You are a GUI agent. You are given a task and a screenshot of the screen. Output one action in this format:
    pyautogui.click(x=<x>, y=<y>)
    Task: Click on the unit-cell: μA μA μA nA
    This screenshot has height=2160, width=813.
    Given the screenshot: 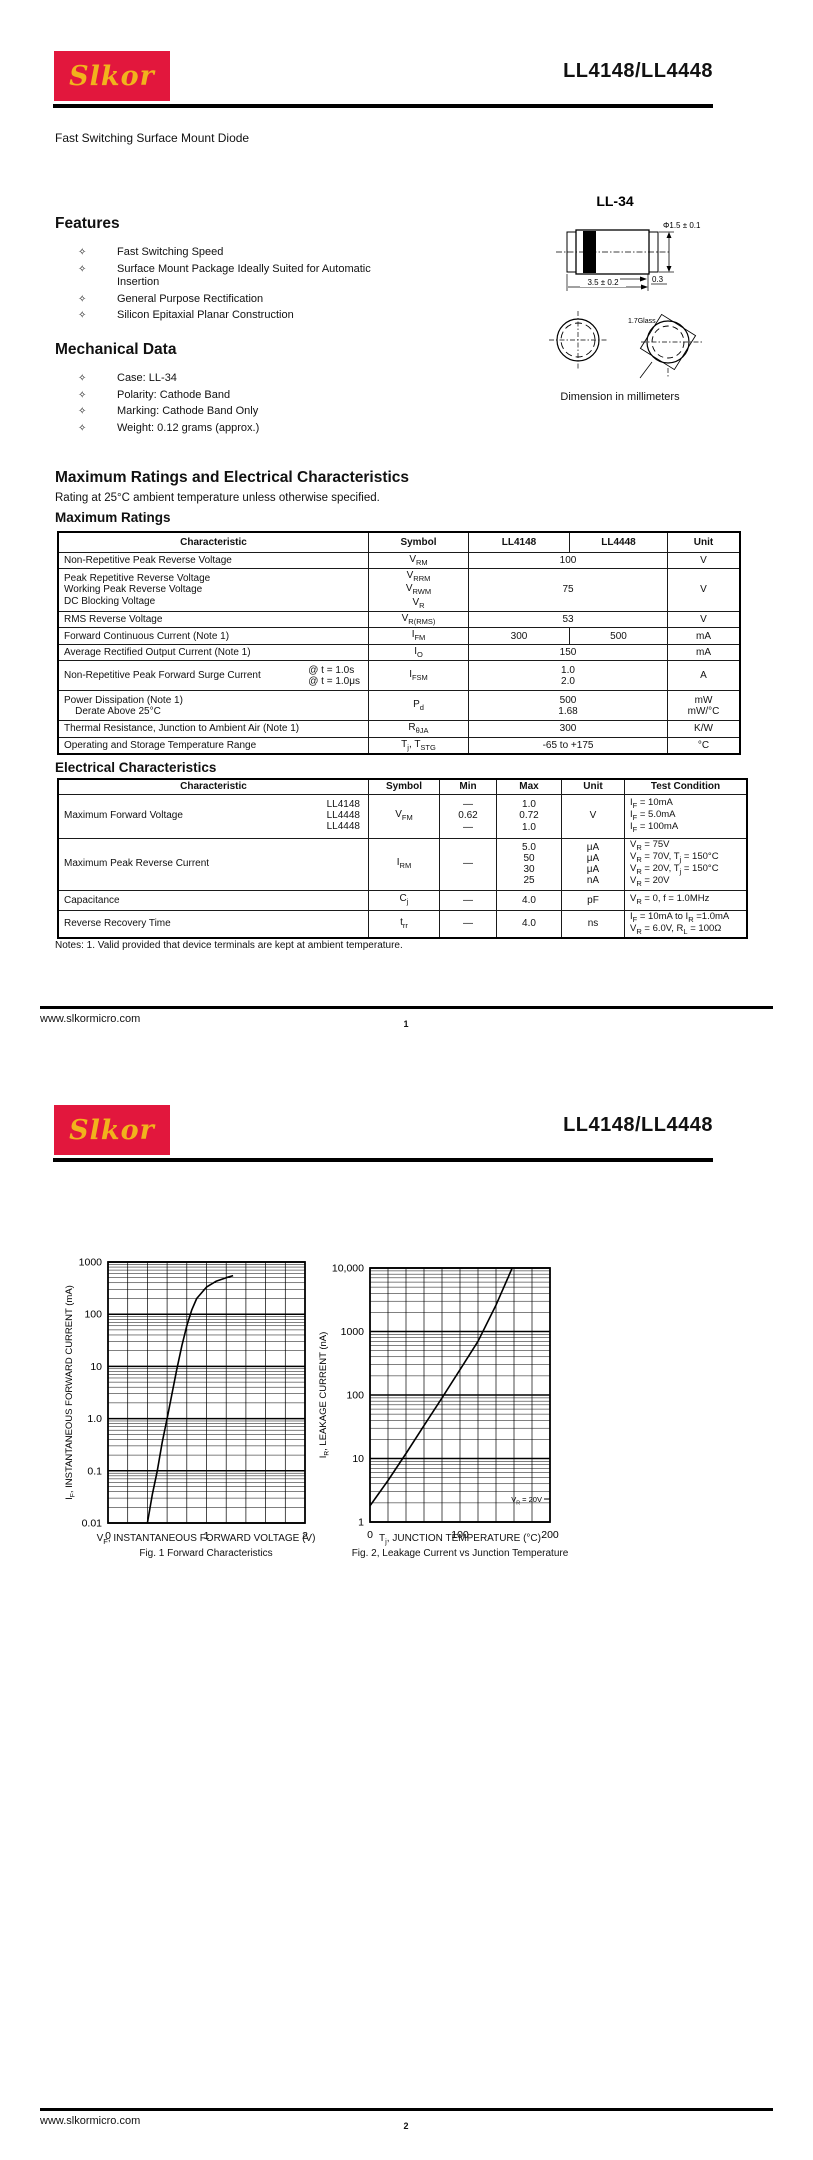 What is the action you would take?
    pyautogui.click(x=593, y=864)
    